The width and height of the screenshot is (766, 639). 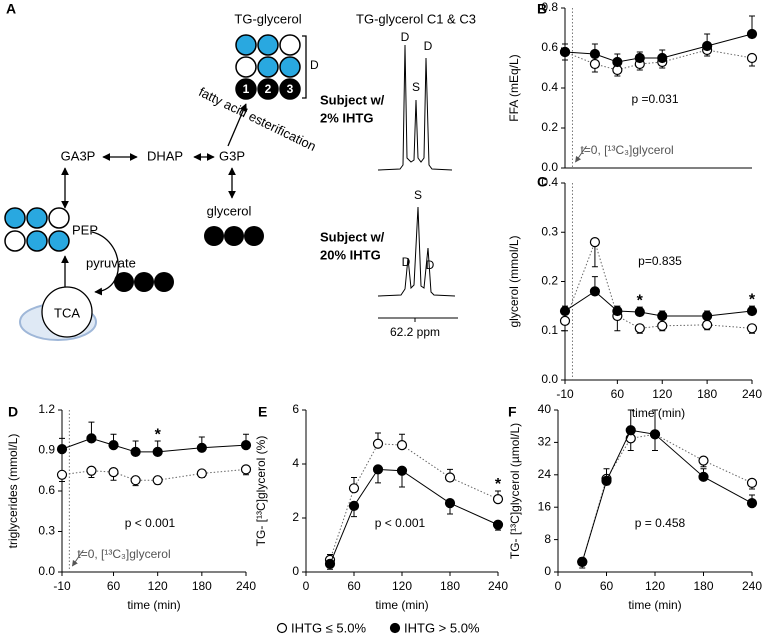 I want to click on tca-cycle, so click(x=67, y=312).